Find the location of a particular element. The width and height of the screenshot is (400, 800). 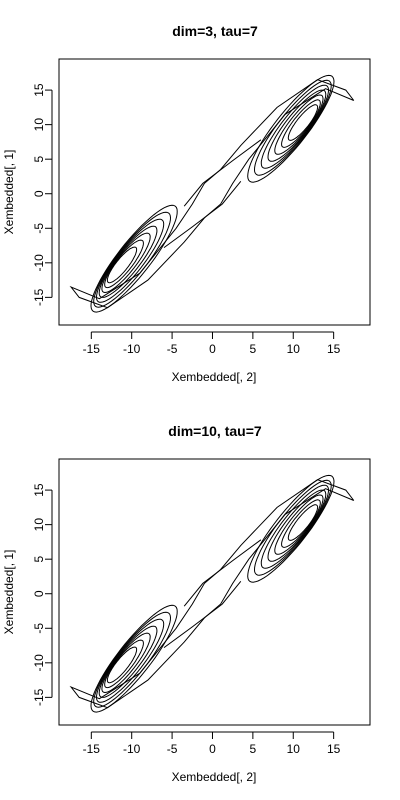

chart-title: dim=10, tau=7 is located at coordinates (215, 431).